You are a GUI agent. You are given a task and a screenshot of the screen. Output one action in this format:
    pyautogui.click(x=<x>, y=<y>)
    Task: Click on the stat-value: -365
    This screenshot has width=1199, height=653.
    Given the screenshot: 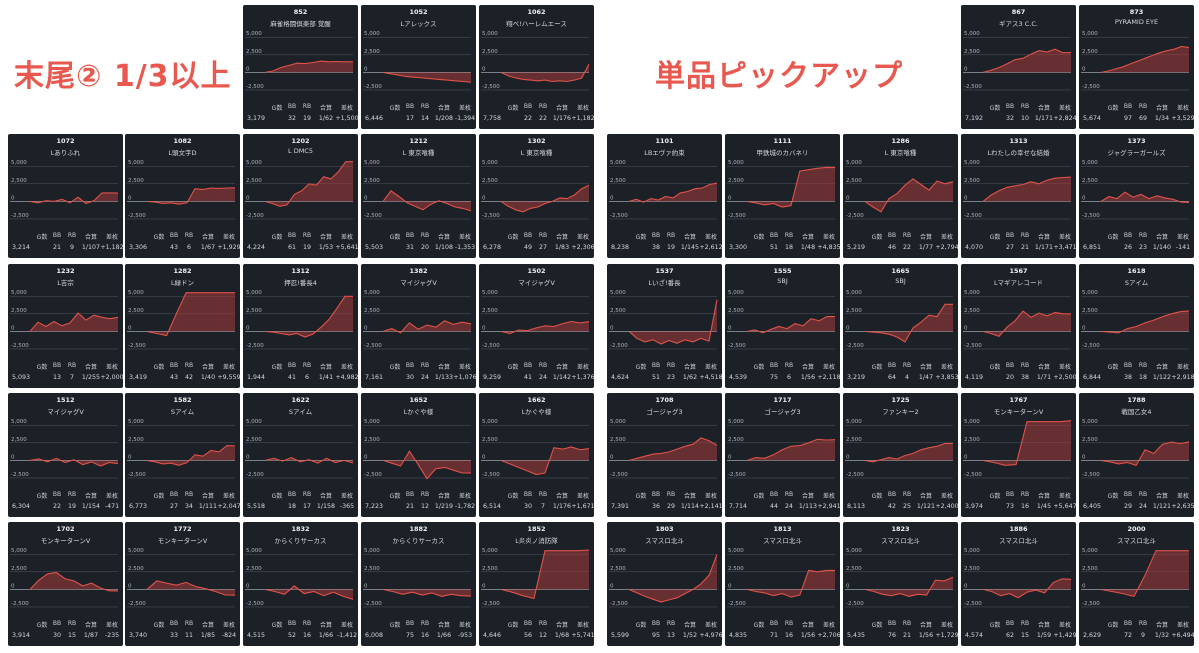 What is the action you would take?
    pyautogui.click(x=347, y=506)
    